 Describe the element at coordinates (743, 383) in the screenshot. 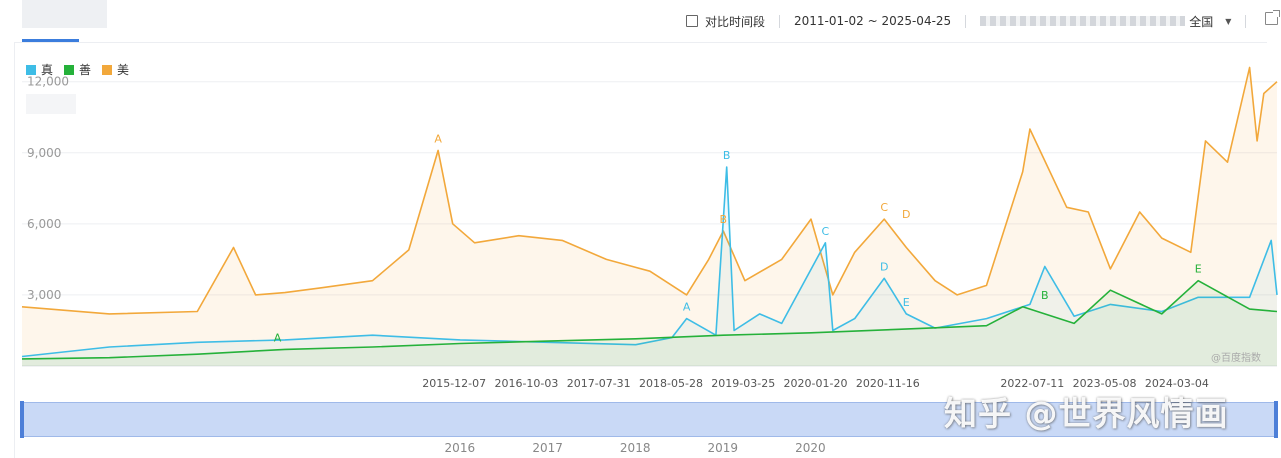

I see `x-tick-label: 2019-03-25` at that location.